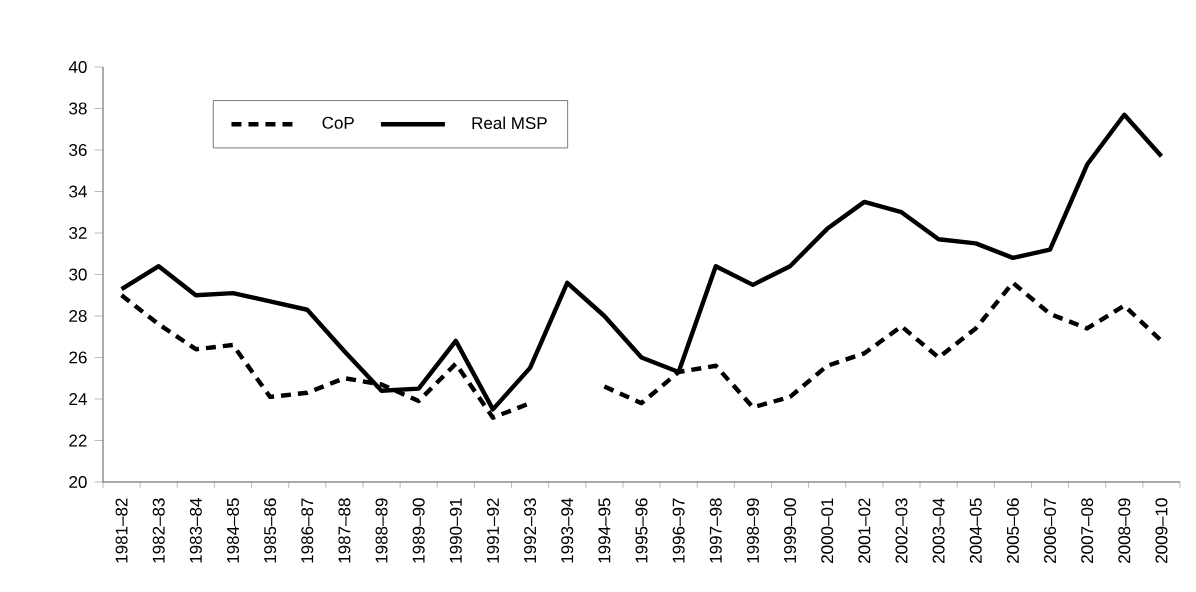 Image resolution: width=1196 pixels, height=592 pixels. What do you see at coordinates (78, 357) in the screenshot?
I see `y-tick-label: 26` at bounding box center [78, 357].